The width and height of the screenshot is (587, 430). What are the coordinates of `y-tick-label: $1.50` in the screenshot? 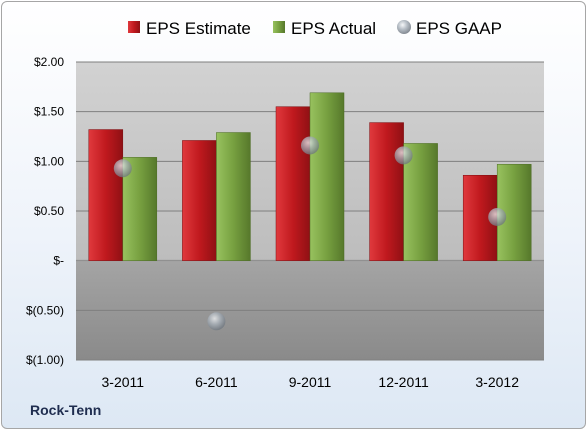 It's located at (49, 112).